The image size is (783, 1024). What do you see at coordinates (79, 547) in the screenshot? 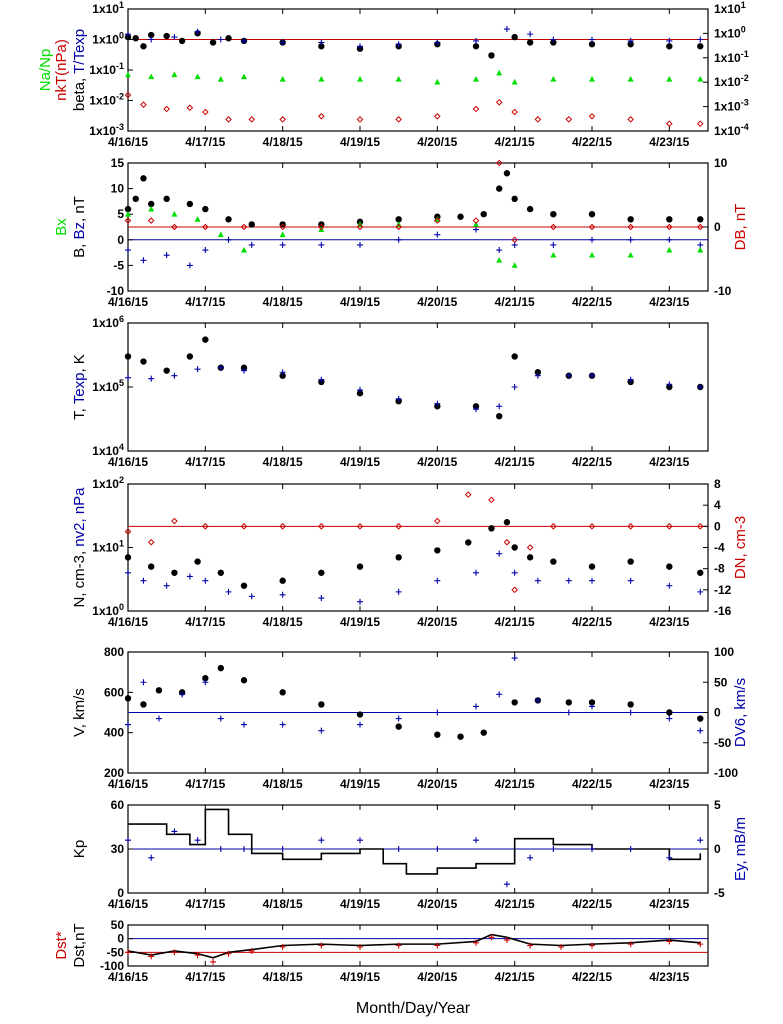
I see `left-axis-label: N, cm-3, nv2, nPa` at bounding box center [79, 547].